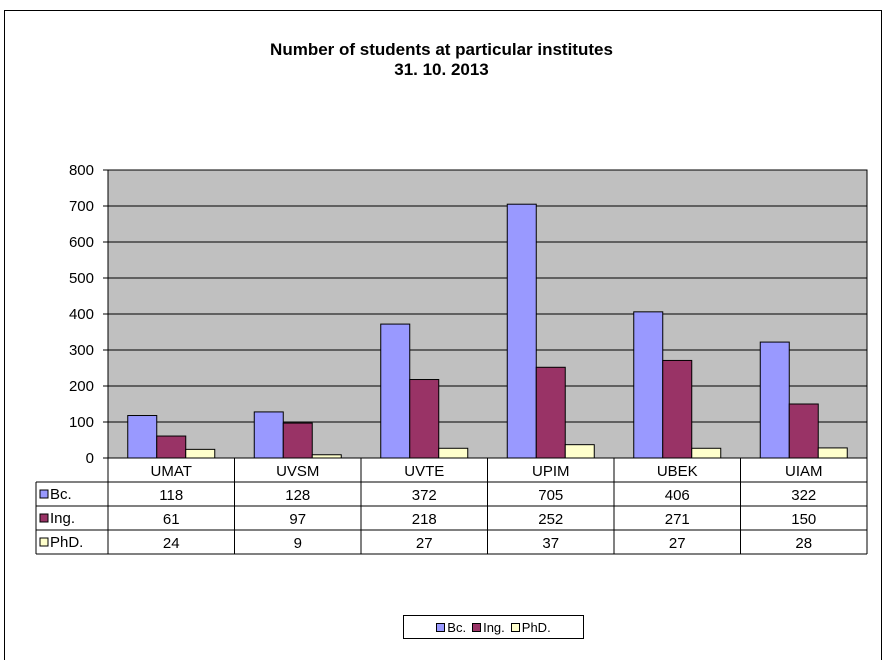 The image size is (883, 660). I want to click on data-label: 218, so click(424, 519).